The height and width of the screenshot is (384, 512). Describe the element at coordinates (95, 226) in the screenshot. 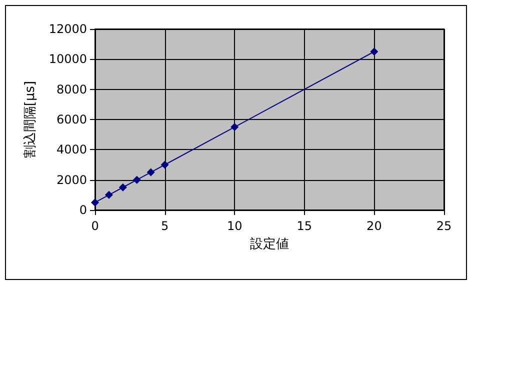

I see `x-tick-label: 0` at that location.